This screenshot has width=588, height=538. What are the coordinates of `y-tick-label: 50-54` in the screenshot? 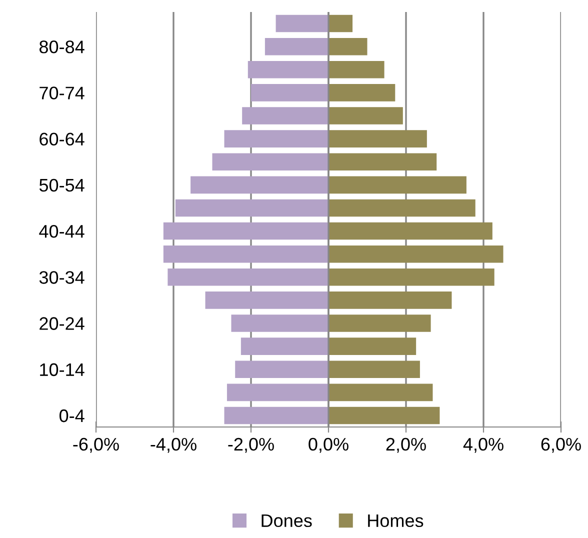 It's located at (61, 185).